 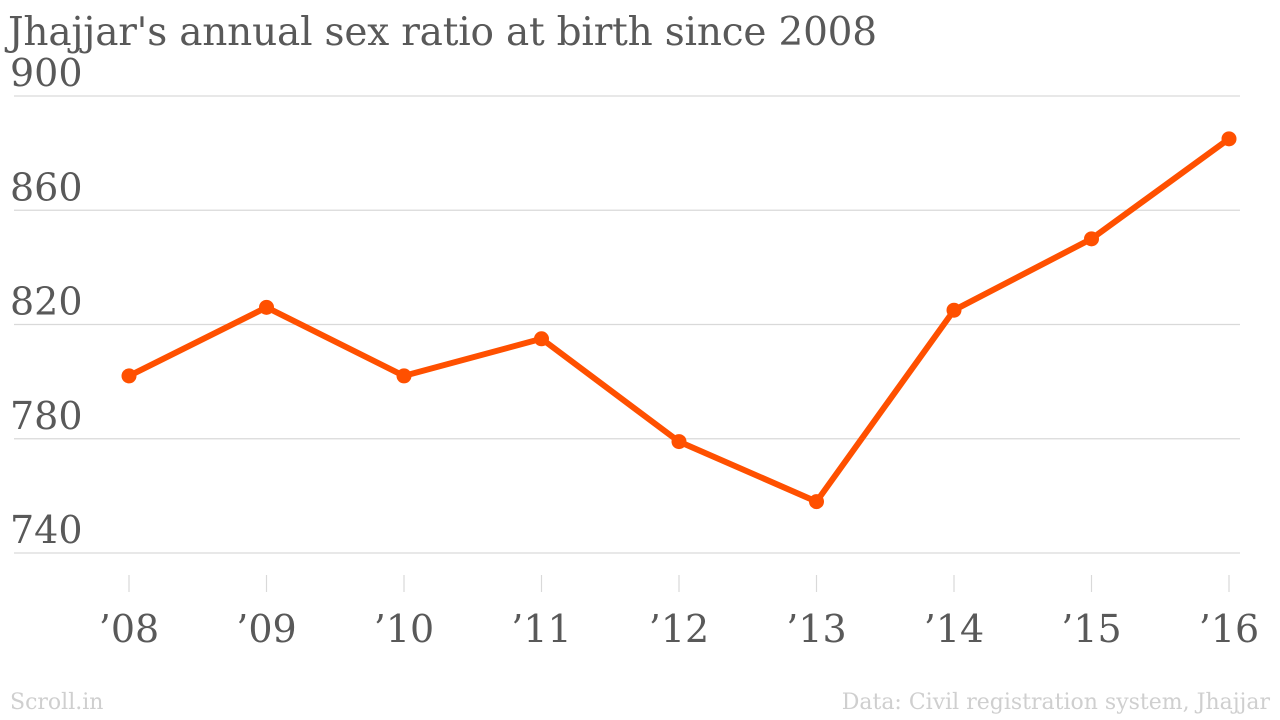 What do you see at coordinates (46, 416) in the screenshot?
I see `y-tick-label: 780` at bounding box center [46, 416].